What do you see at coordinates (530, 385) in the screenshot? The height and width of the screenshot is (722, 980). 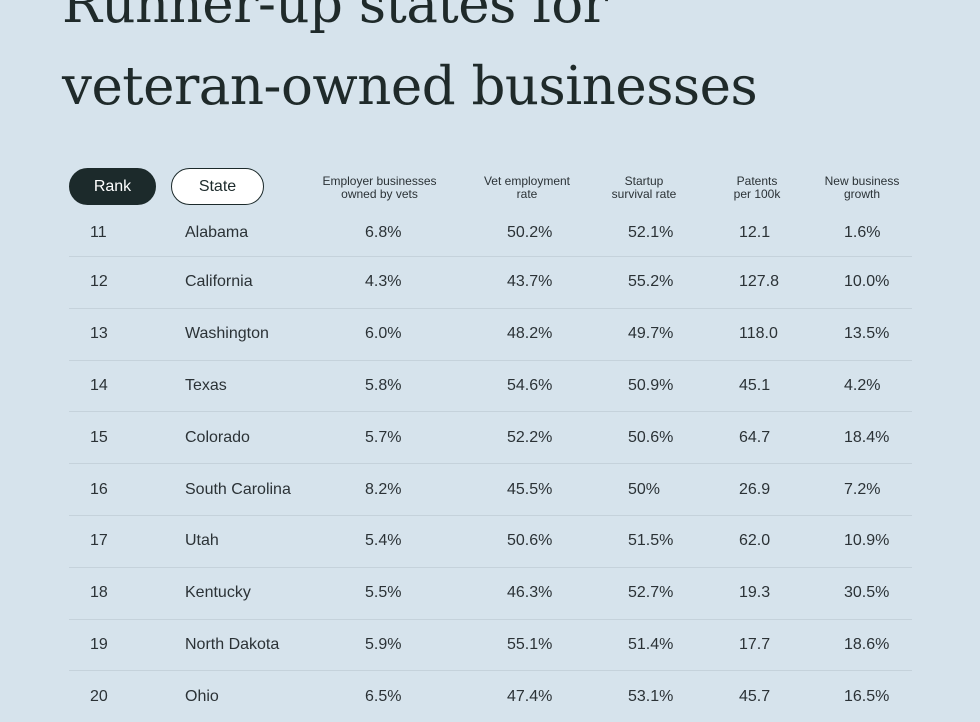 I see `vet-employment-cell: 54.6%` at bounding box center [530, 385].